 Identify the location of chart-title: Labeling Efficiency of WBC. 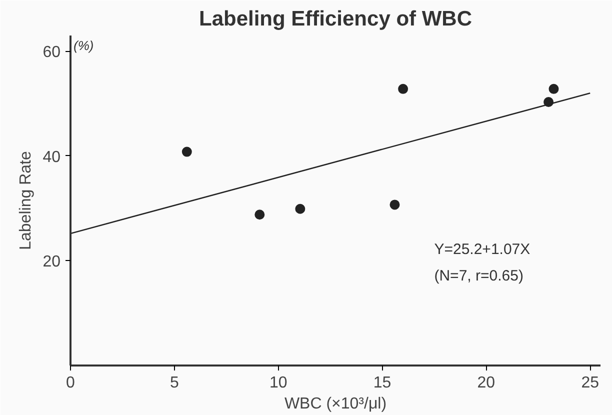
(335, 19).